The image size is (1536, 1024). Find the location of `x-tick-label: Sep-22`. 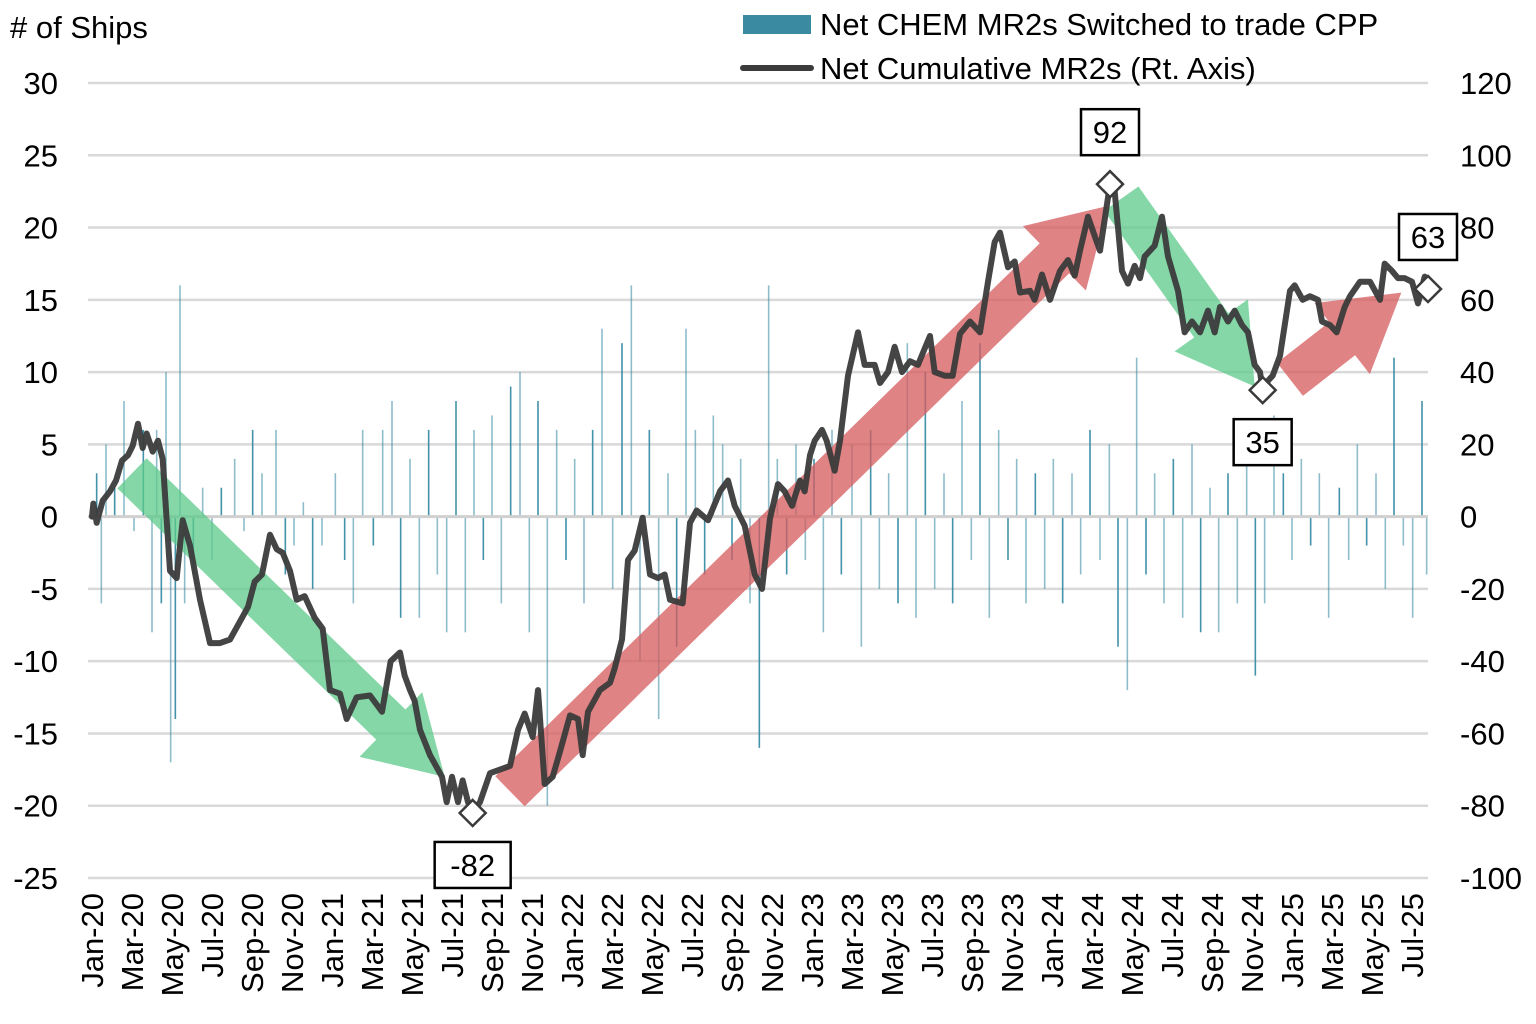

x-tick-label: Sep-22 is located at coordinates (732, 943).